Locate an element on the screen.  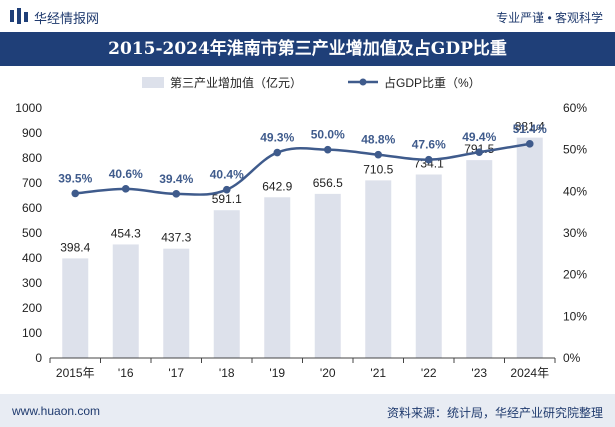
left-axis-tick-label: 200 is located at coordinates (32, 308).